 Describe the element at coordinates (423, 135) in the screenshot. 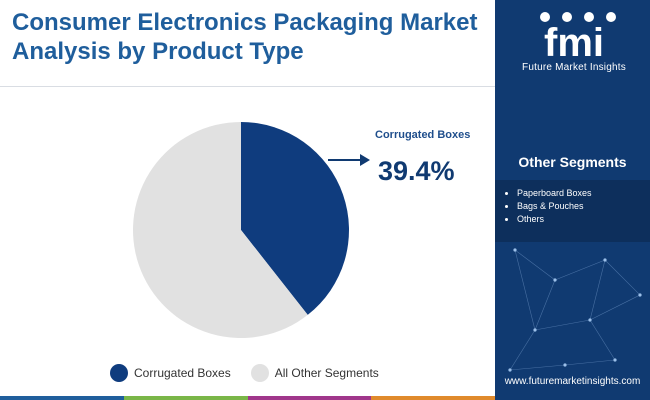

I see `callout-label: Corrugated Boxes` at that location.